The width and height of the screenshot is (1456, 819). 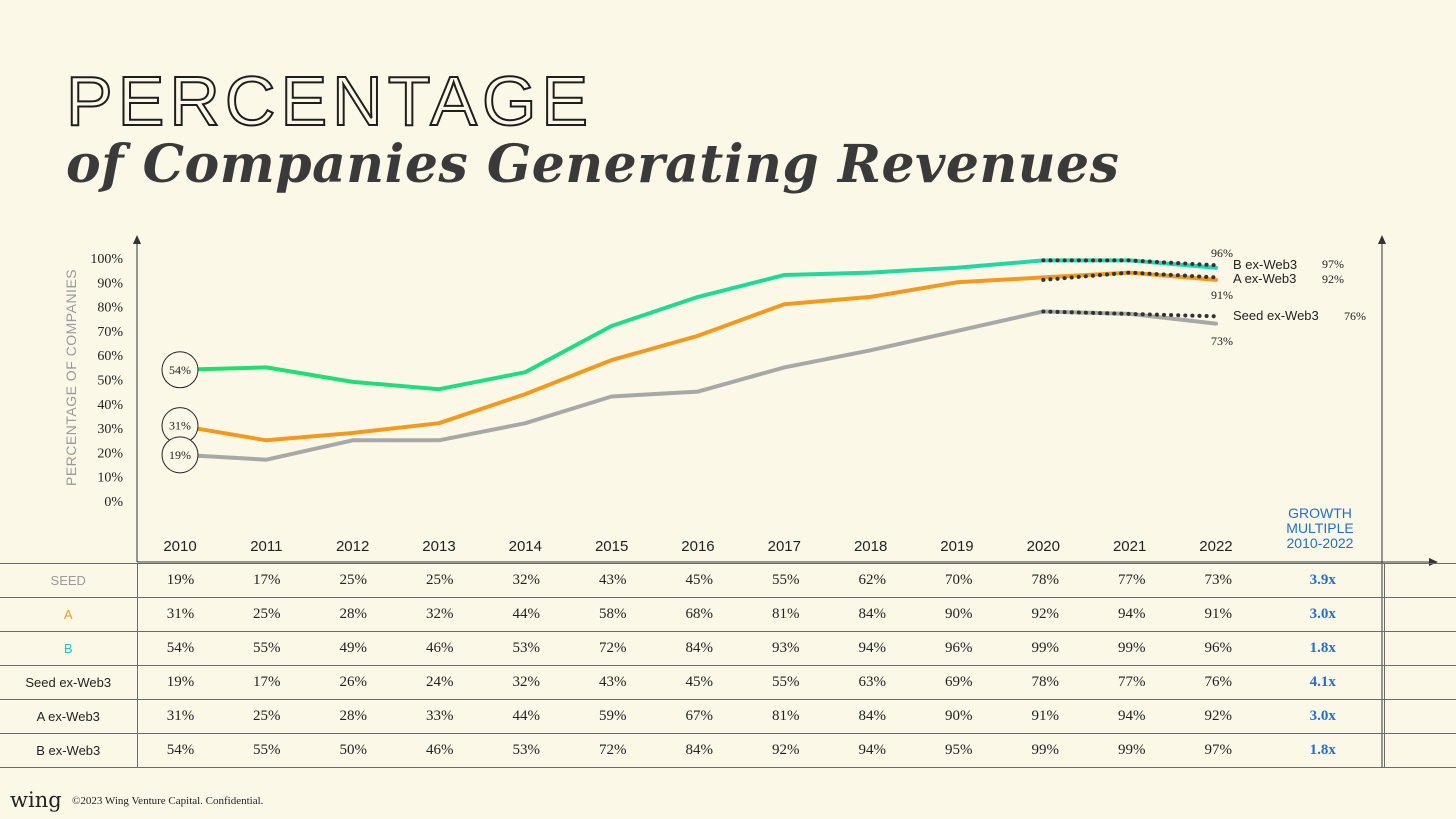 I want to click on row-name: B, so click(x=69, y=648).